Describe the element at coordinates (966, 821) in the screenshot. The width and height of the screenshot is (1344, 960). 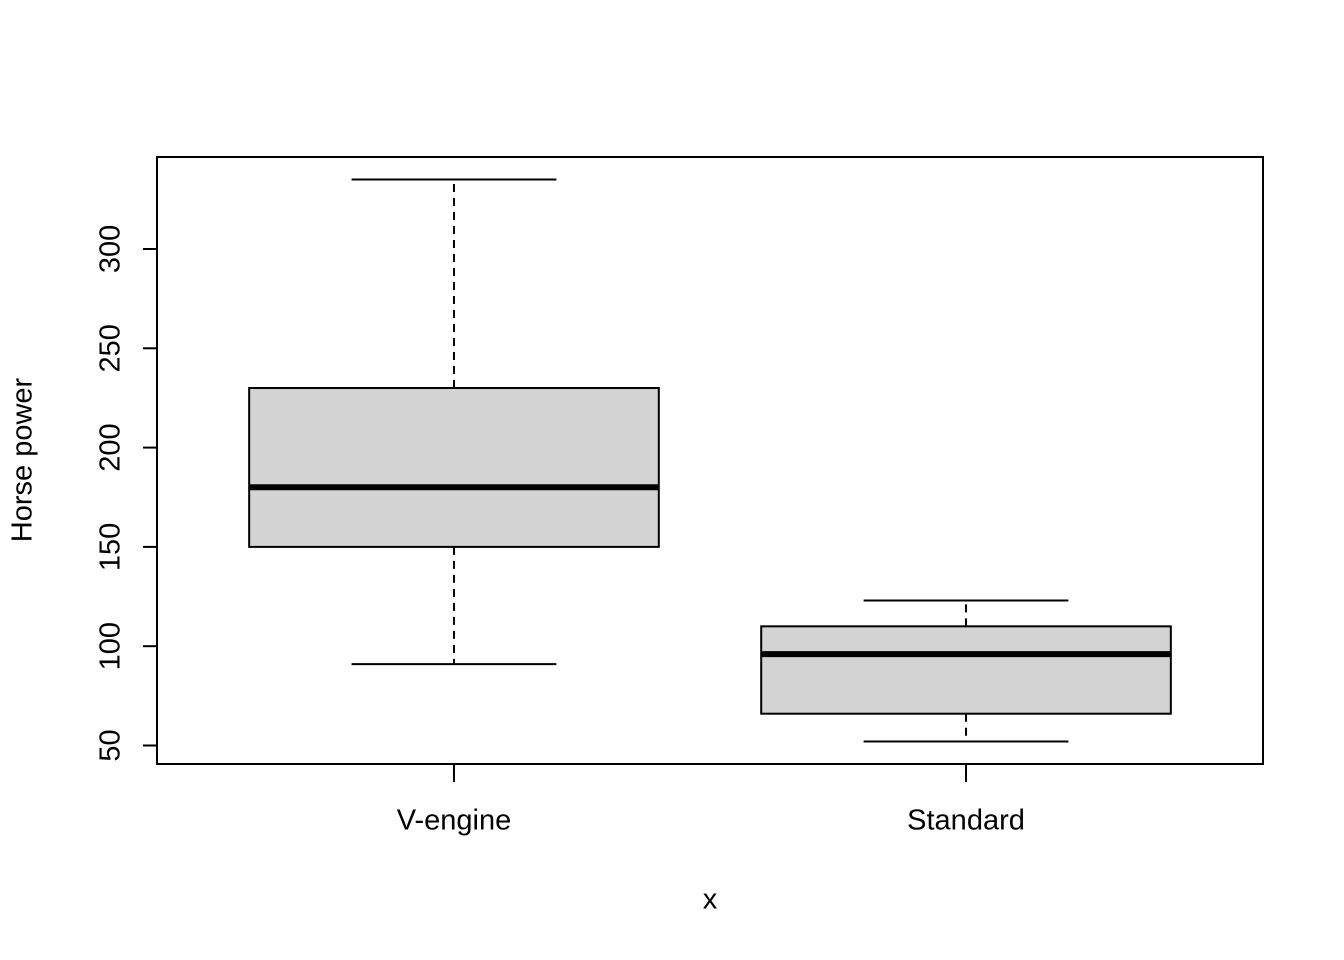
I see `x-tick-label: Standard` at that location.